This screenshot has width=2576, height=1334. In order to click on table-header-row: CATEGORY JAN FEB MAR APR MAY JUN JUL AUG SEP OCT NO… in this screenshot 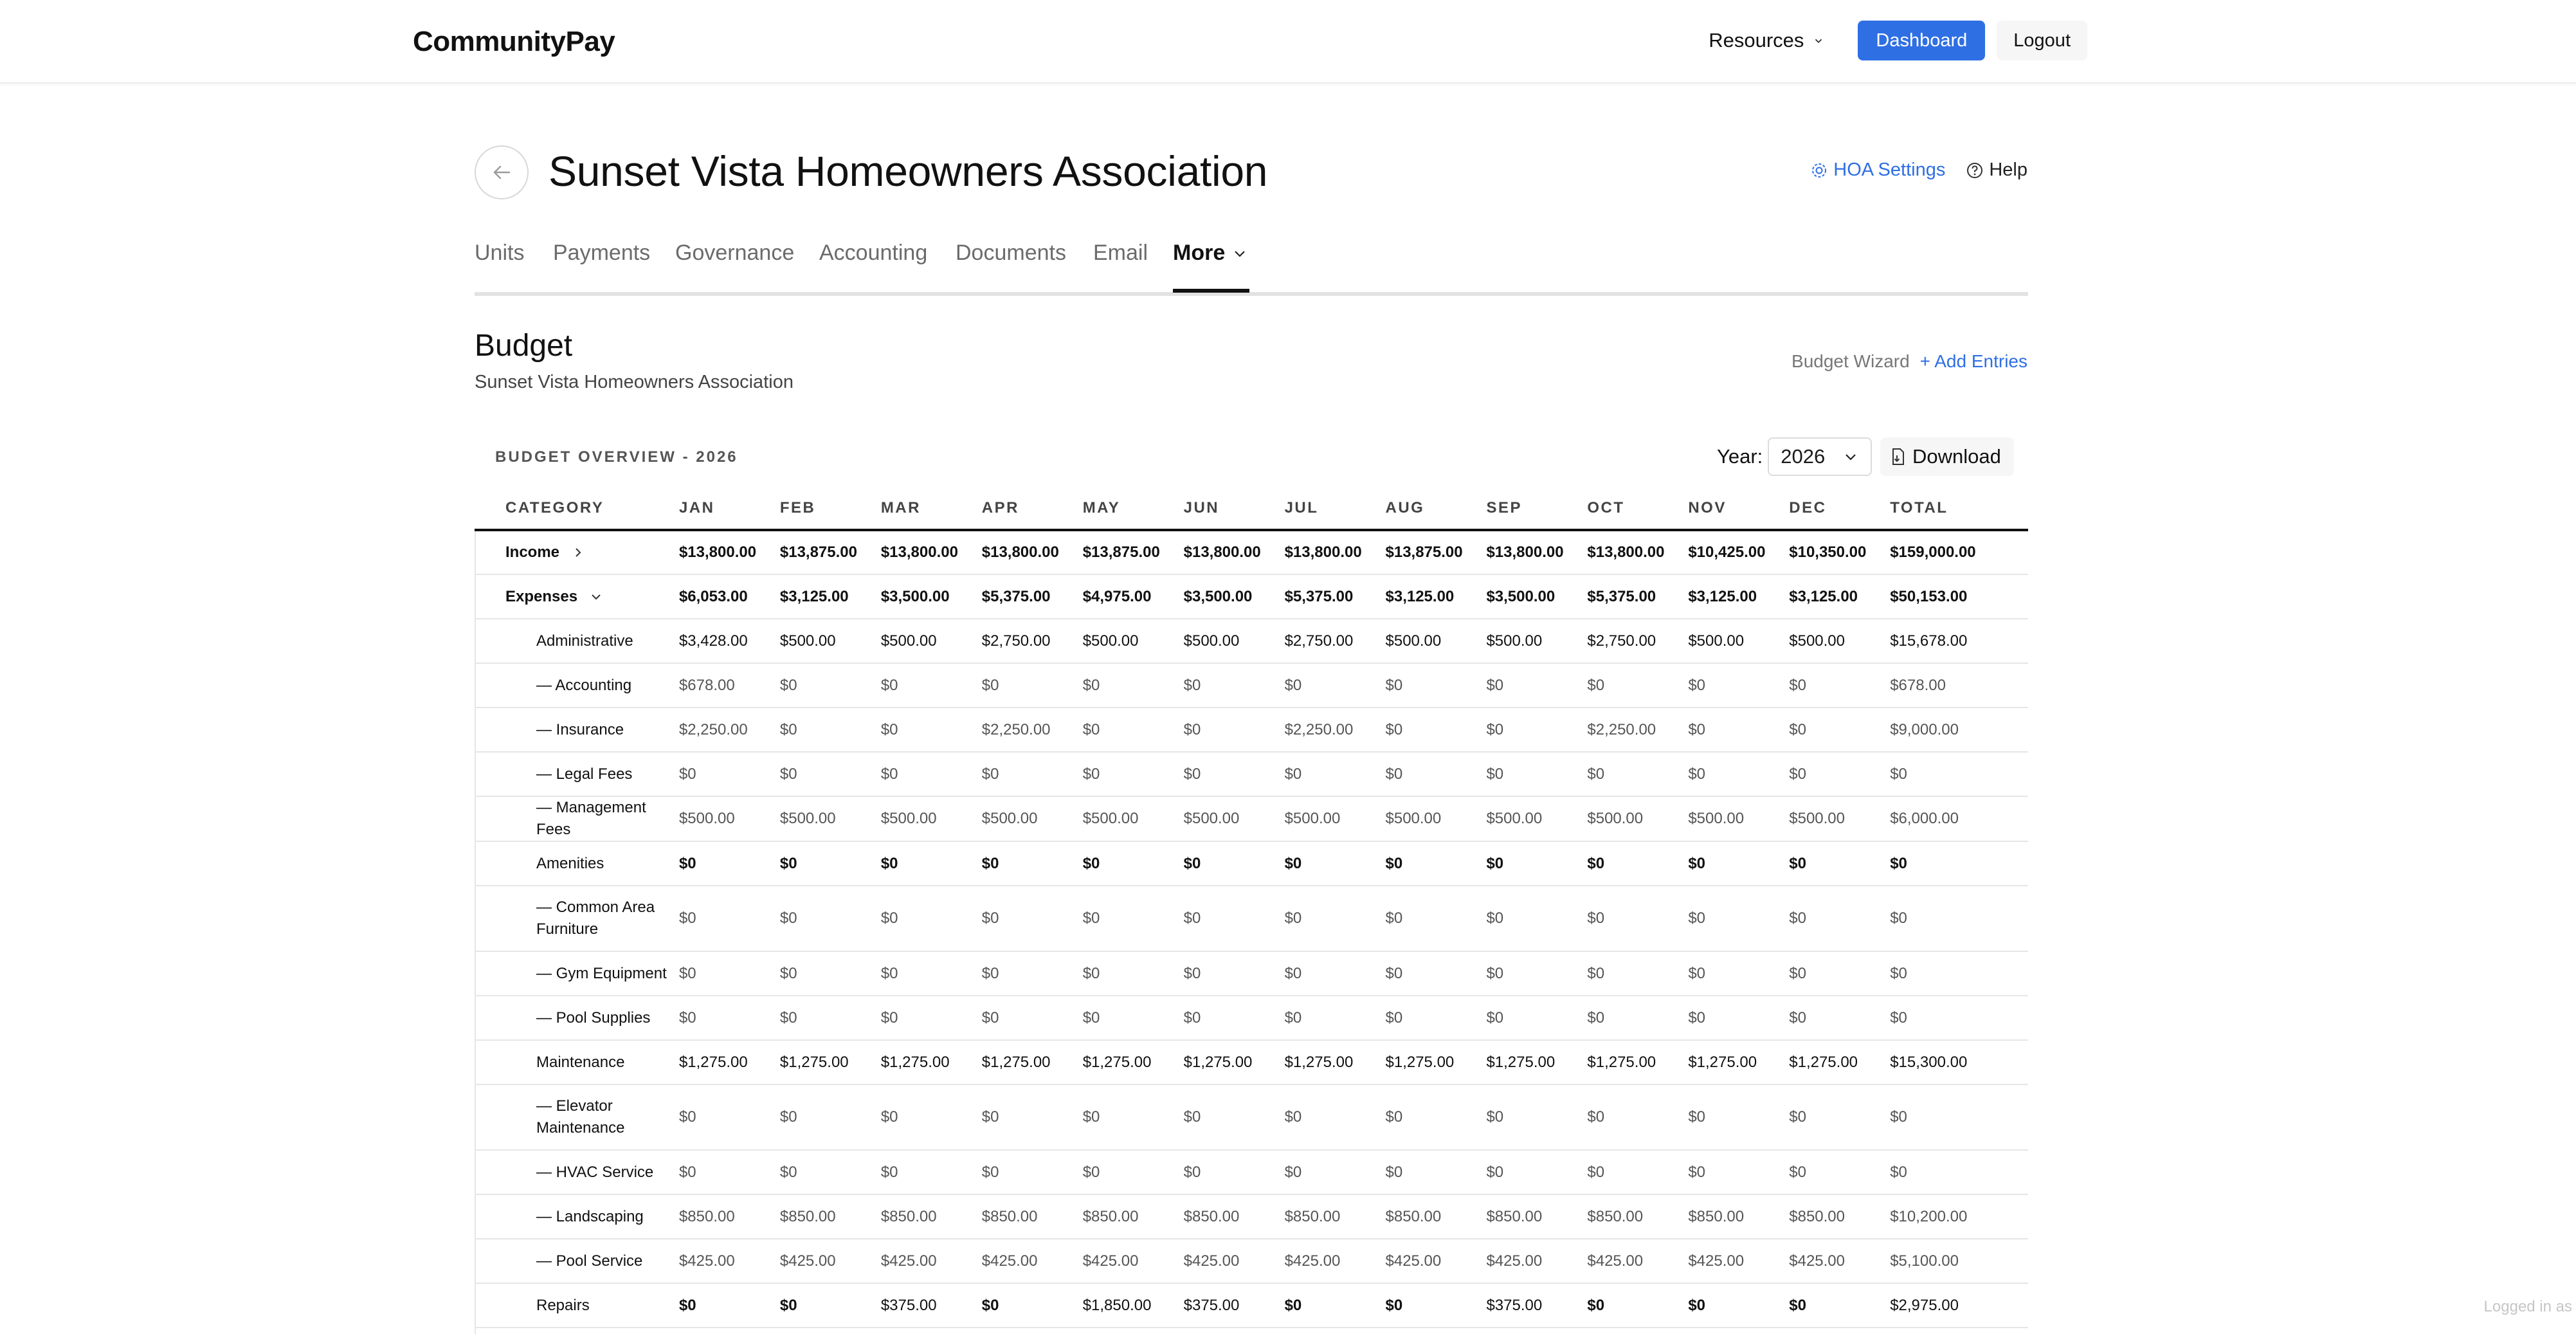, I will do `click(1251, 509)`.